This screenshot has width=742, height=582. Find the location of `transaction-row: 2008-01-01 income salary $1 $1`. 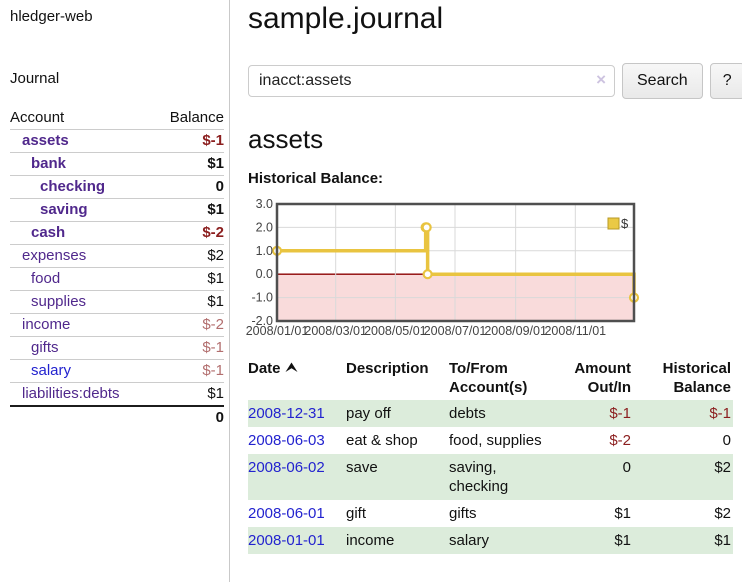

transaction-row: 2008-01-01 income salary $1 $1 is located at coordinates (490, 540).